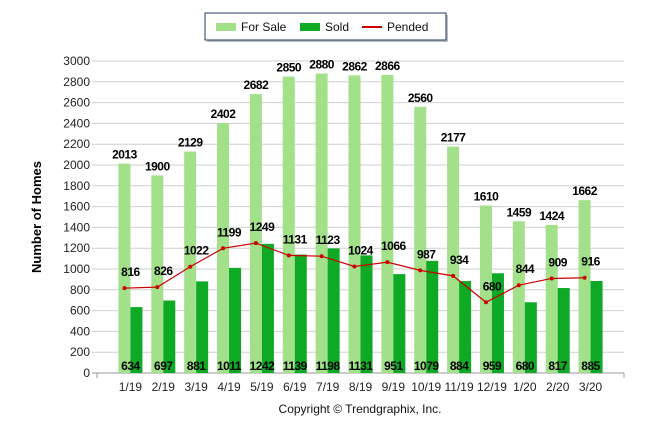  What do you see at coordinates (76, 165) in the screenshot?
I see `y-tick-label: 2000` at bounding box center [76, 165].